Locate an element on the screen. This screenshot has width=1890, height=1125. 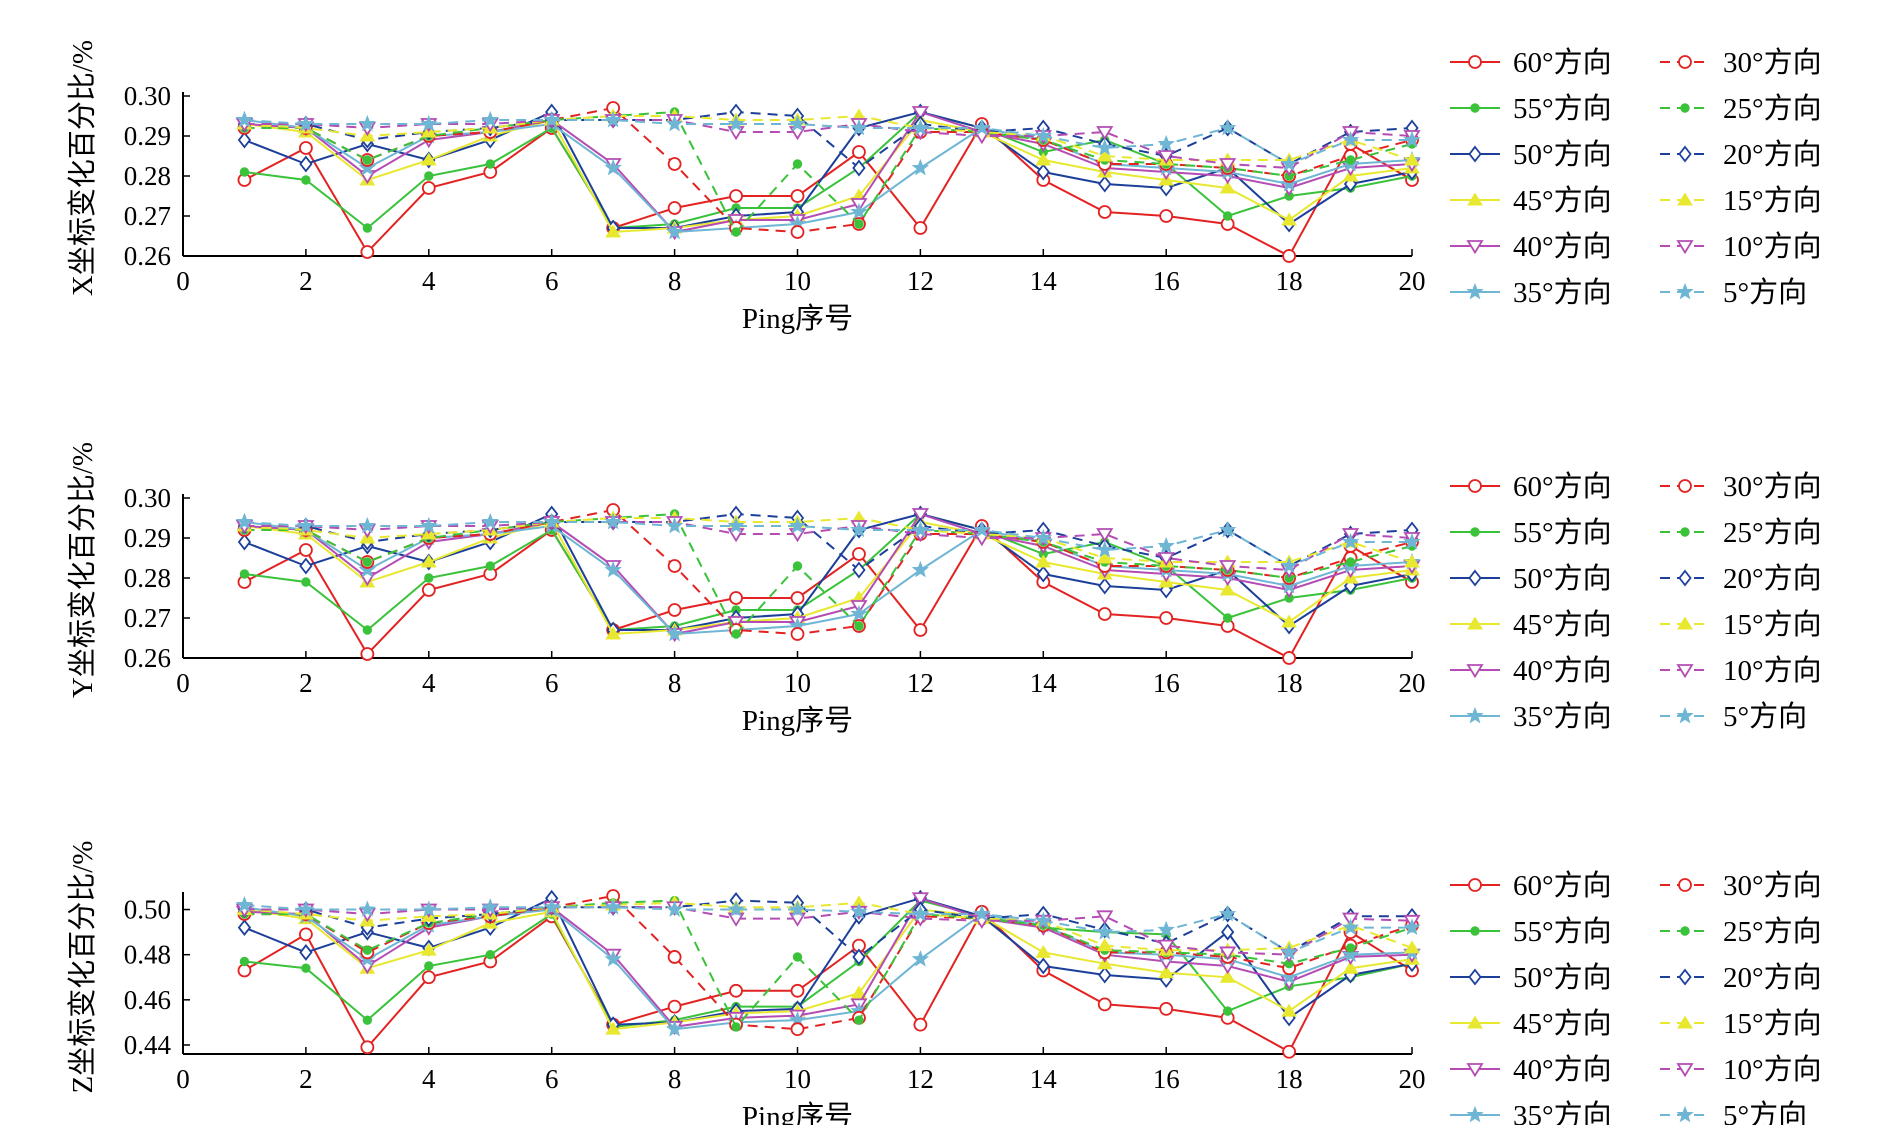
legend-label: 60°方向 is located at coordinates (1562, 885).